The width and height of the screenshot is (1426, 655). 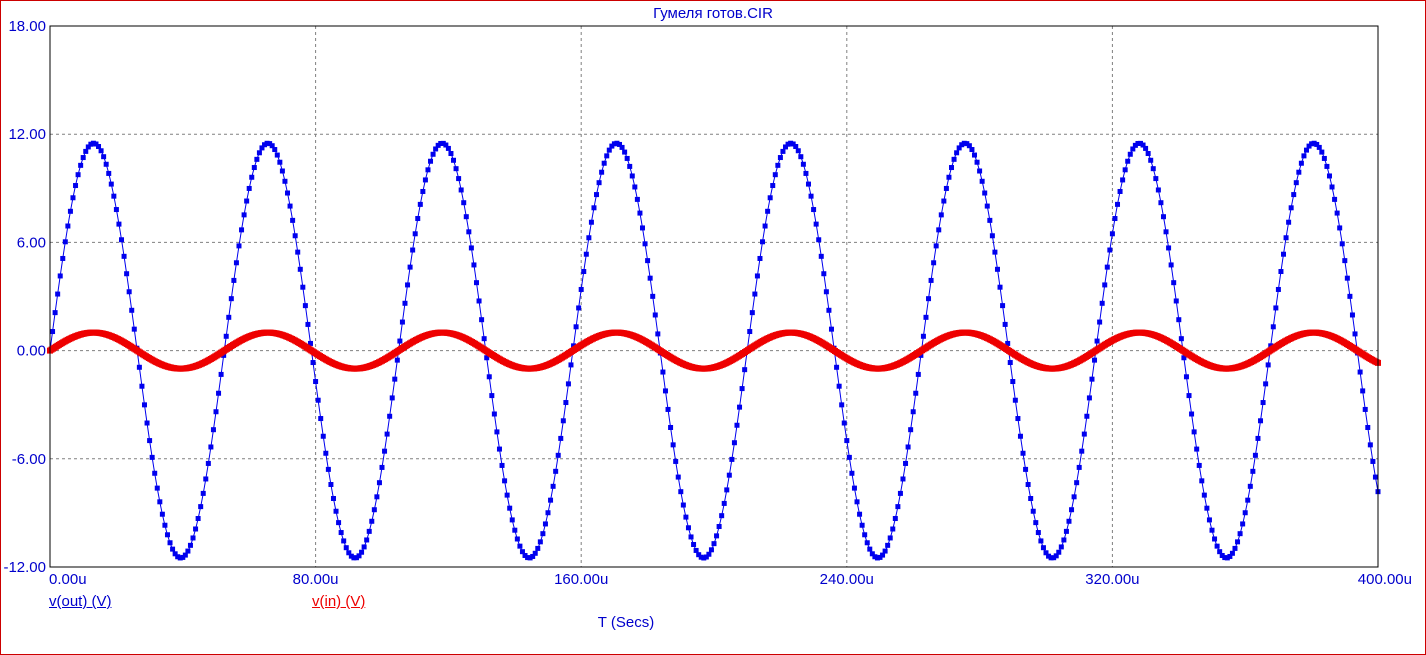 I want to click on y-tick-label: 12.00, so click(x=27, y=134).